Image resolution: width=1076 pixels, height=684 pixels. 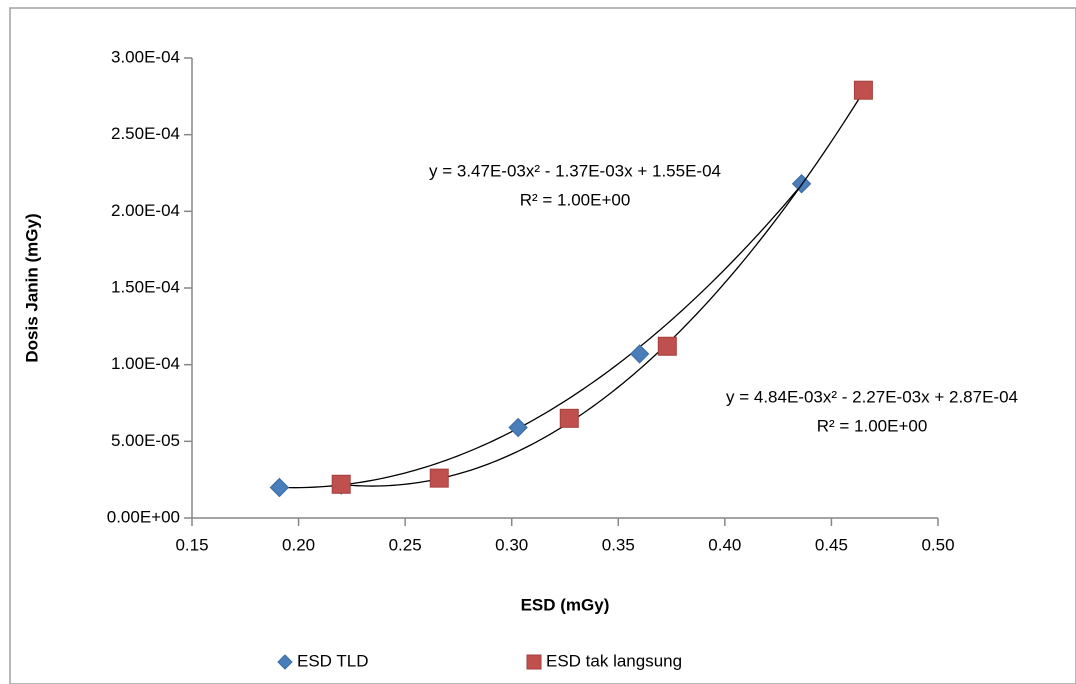 I want to click on x-tick-label: 0.45, so click(x=831, y=544).